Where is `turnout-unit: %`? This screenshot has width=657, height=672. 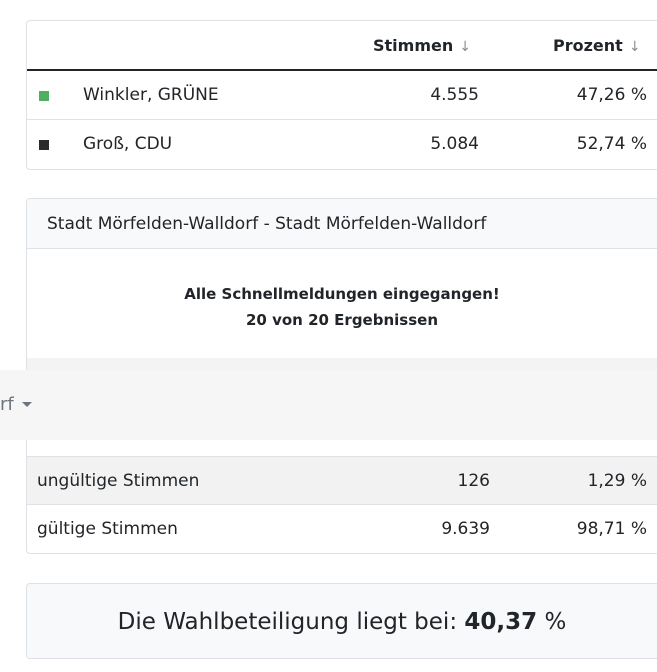
turnout-unit: % is located at coordinates (552, 622).